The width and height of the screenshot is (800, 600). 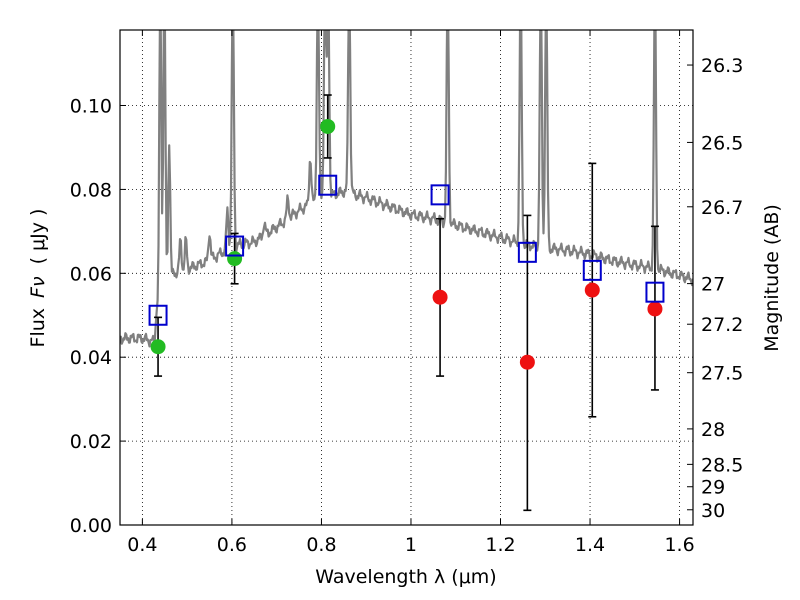 I want to click on magnitude-tick-label: 27.5, so click(x=722, y=374).